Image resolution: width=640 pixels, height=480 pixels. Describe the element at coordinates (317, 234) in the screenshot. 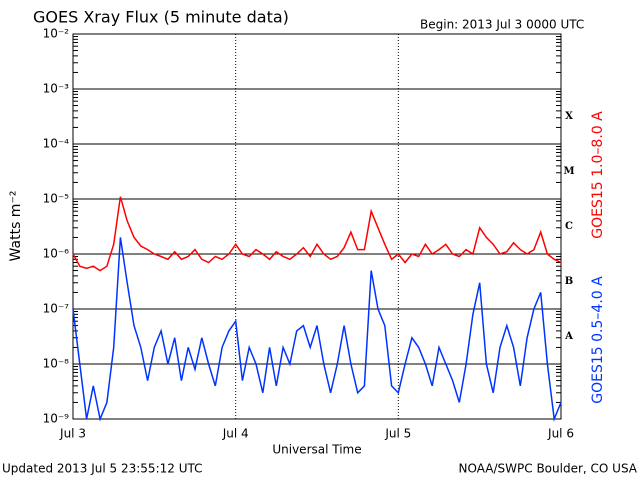

I see `series-line` at that location.